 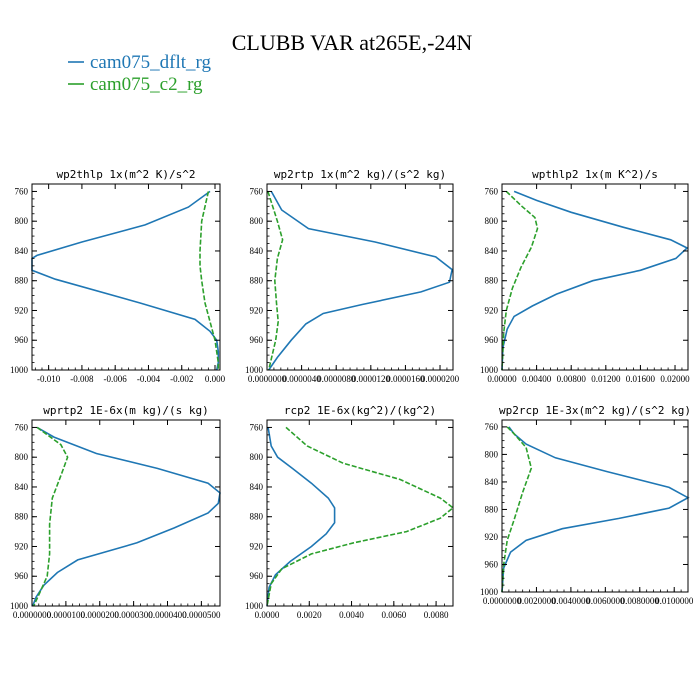 What do you see at coordinates (351, 615) in the screenshot?
I see `x-tick-label: 0.0040` at bounding box center [351, 615].